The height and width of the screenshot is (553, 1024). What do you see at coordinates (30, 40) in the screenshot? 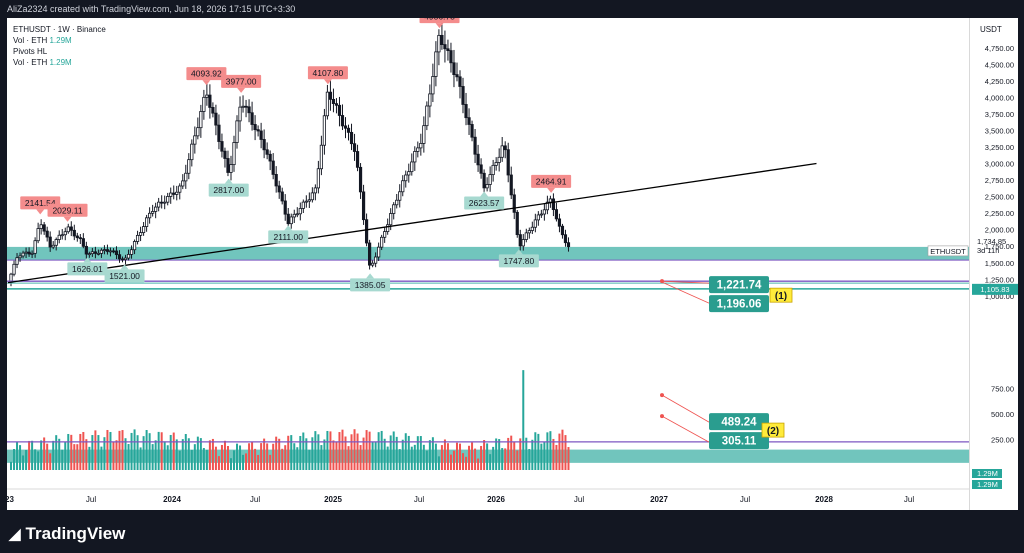
I see `legend-volume-label: Vol · ETH` at bounding box center [30, 40].